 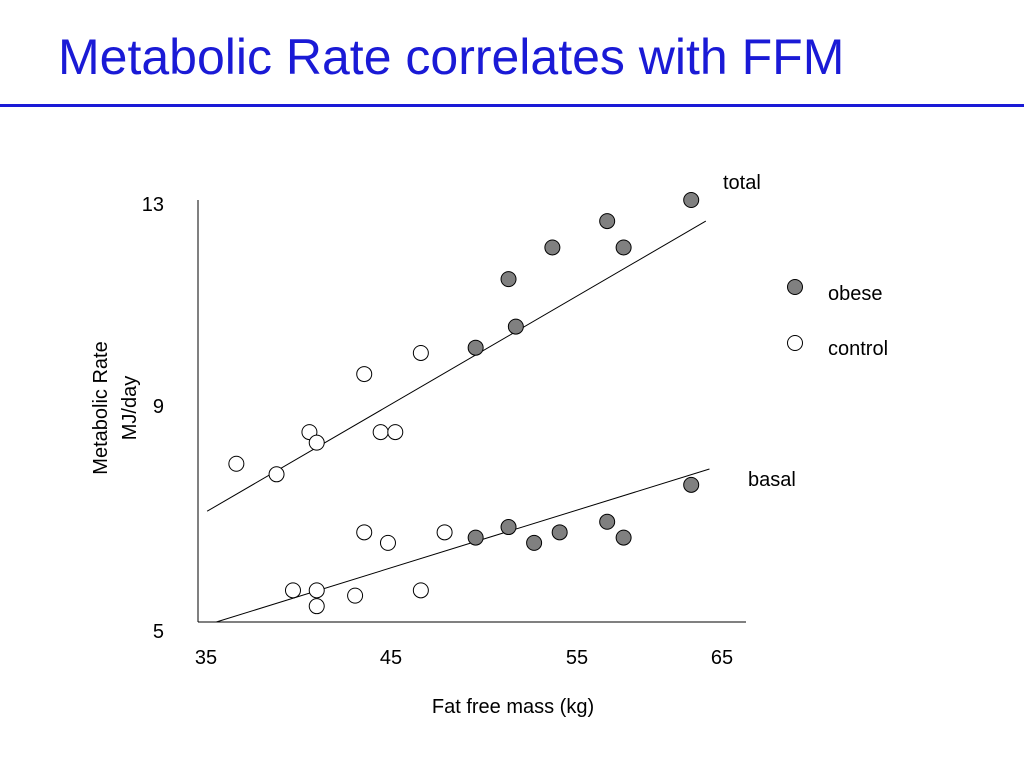 I want to click on x-tick-label: 45, so click(x=391, y=658).